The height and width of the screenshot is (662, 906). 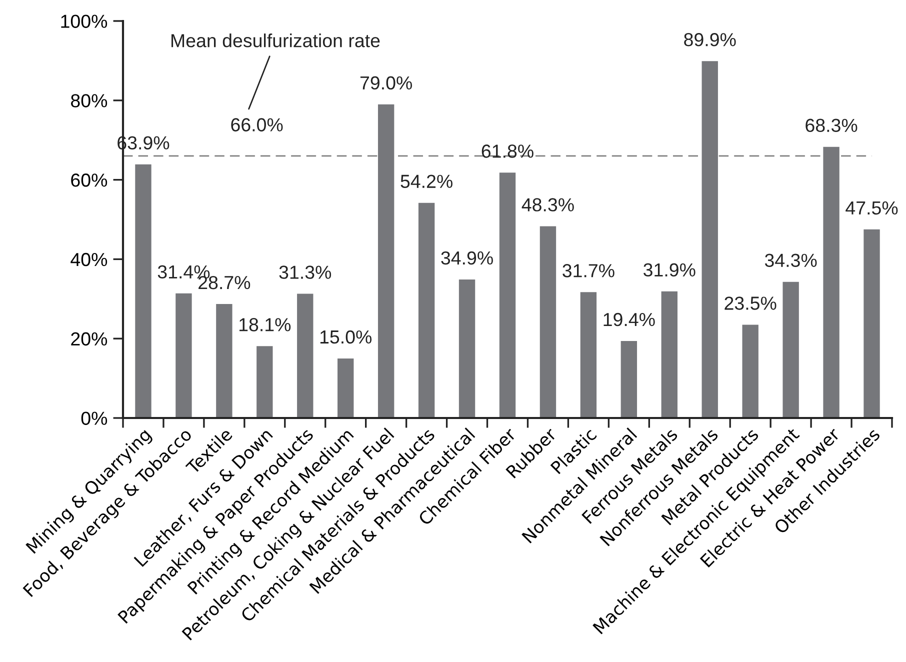 I want to click on data-label: 31.9%, so click(x=670, y=270).